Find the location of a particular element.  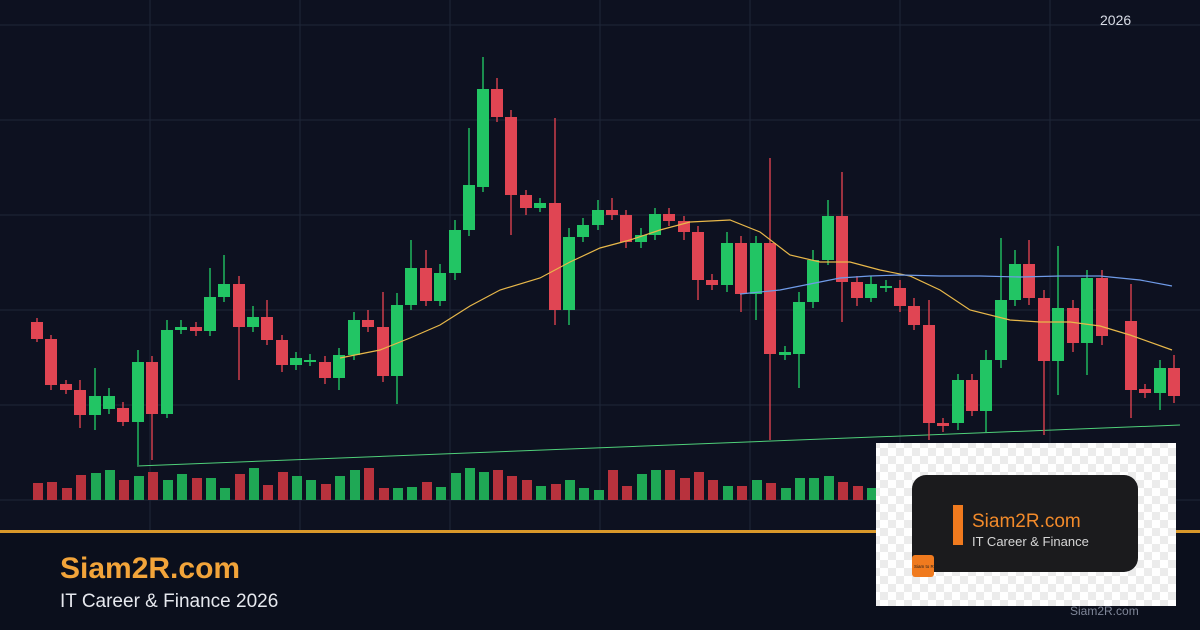

card is located at coordinates (1025, 523).